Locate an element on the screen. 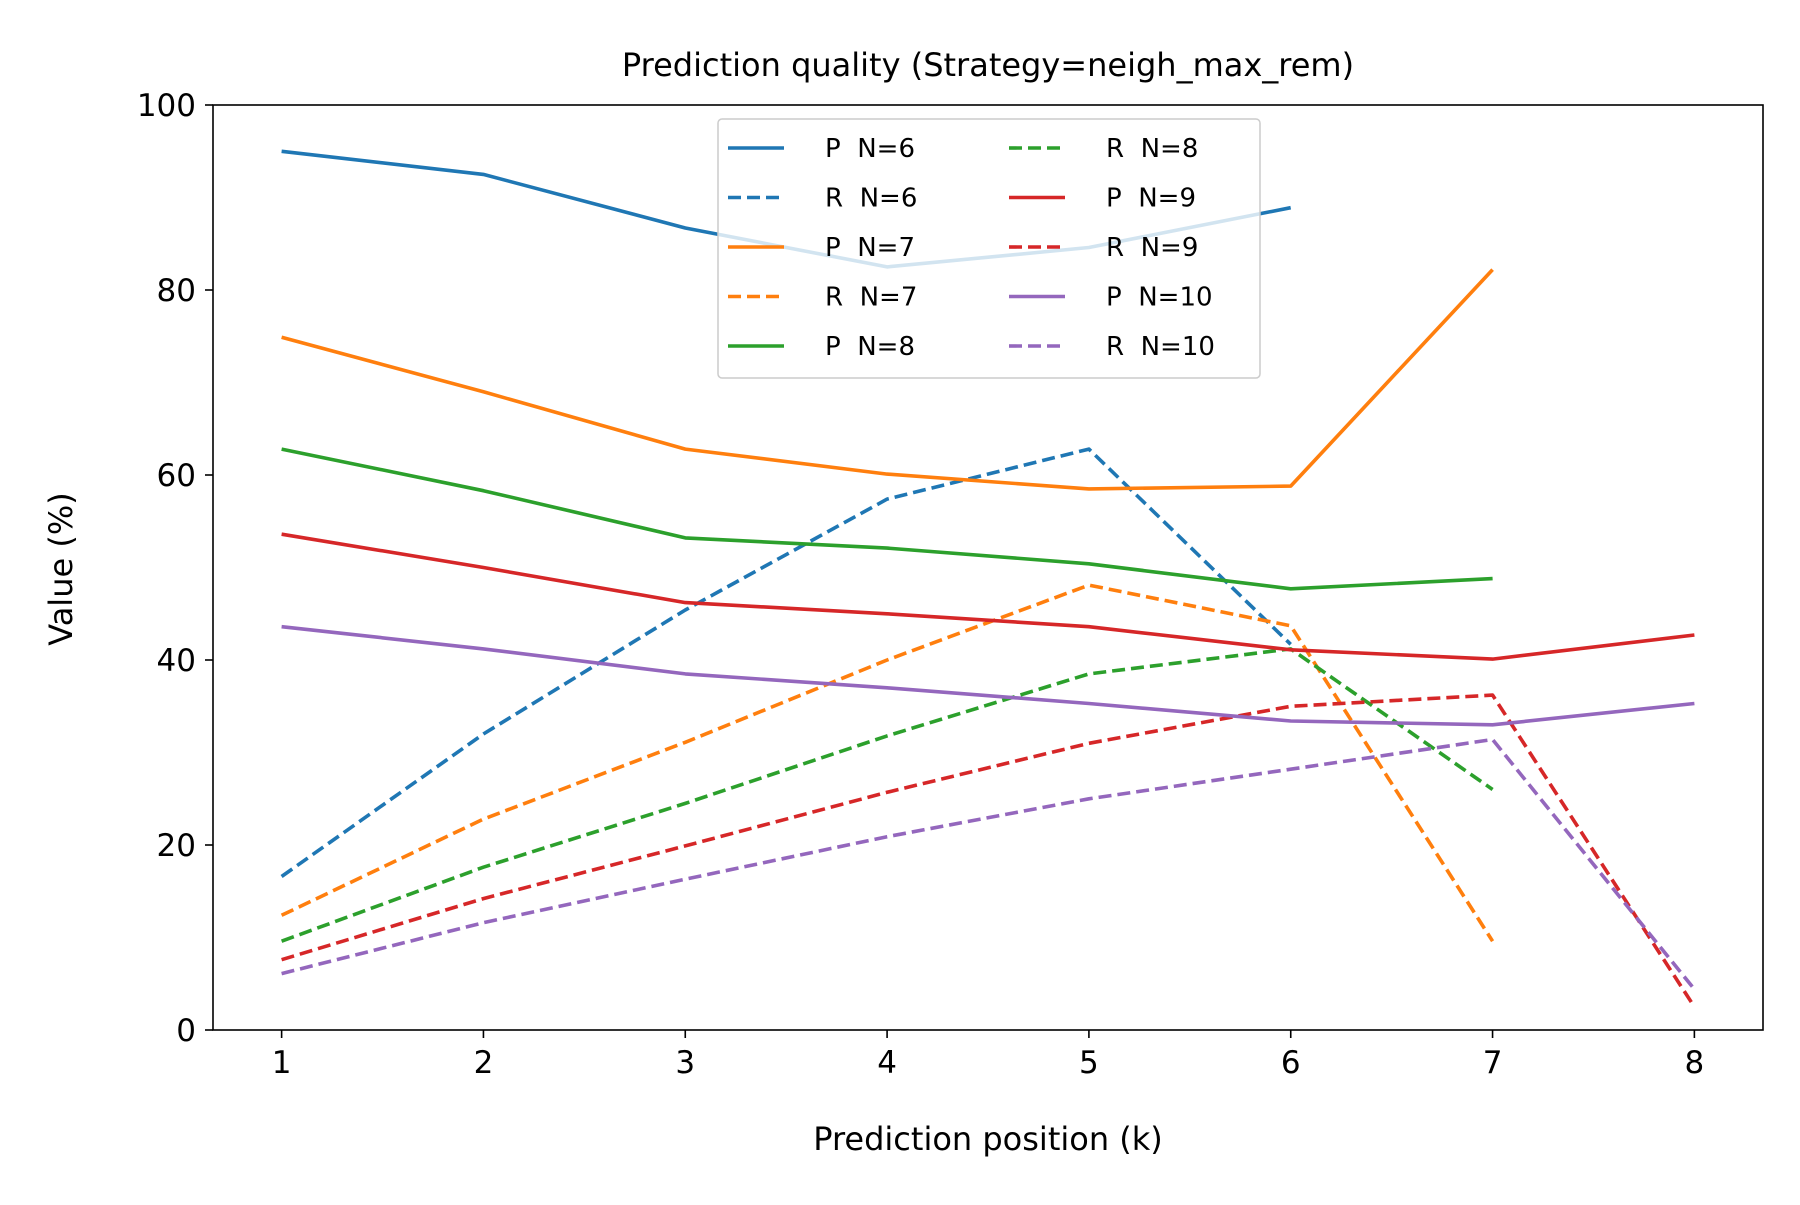  x-tick-label: 7 is located at coordinates (1493, 1063).